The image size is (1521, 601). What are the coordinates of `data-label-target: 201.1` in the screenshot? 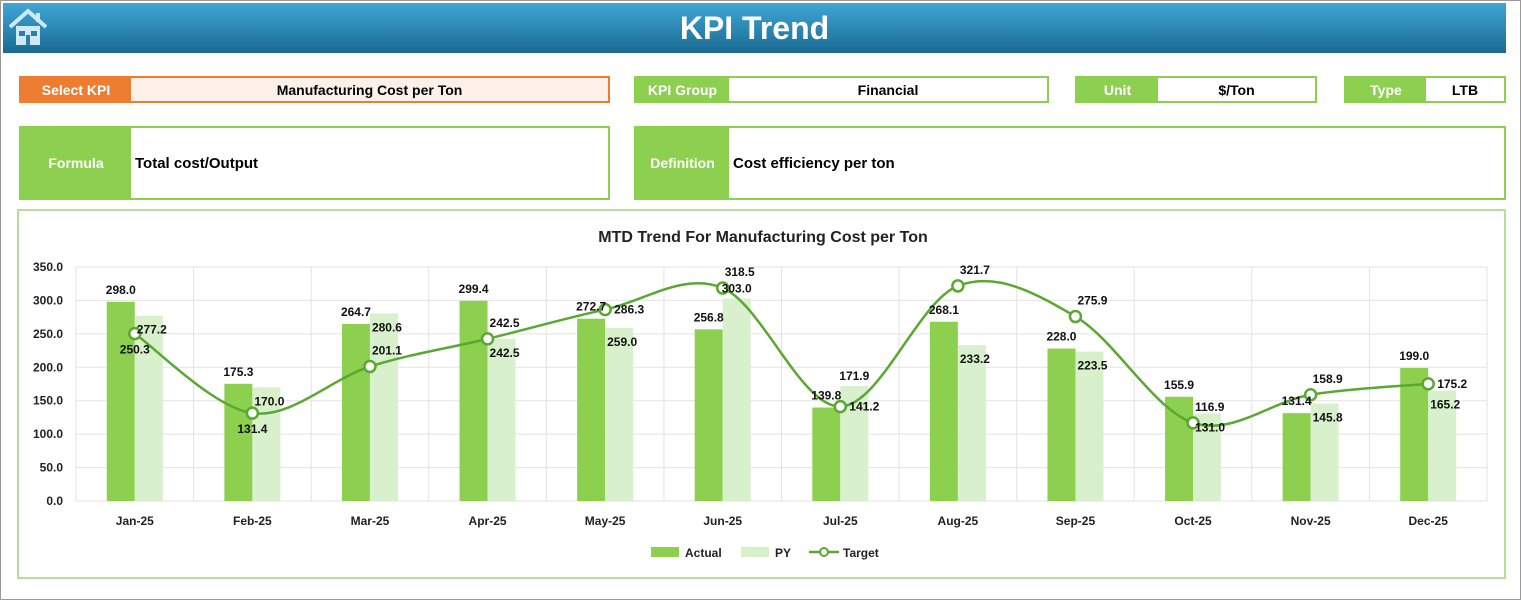 It's located at (387, 351).